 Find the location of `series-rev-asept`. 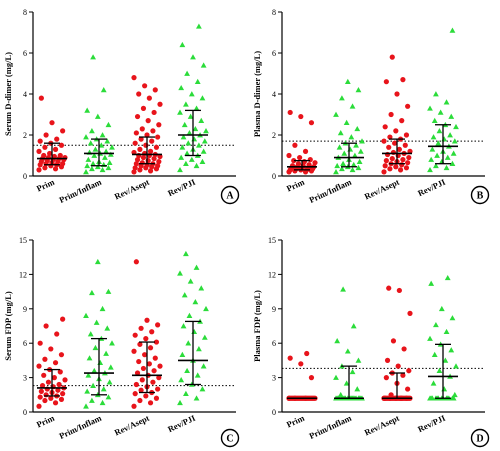

series-rev-asept is located at coordinates (147, 125).